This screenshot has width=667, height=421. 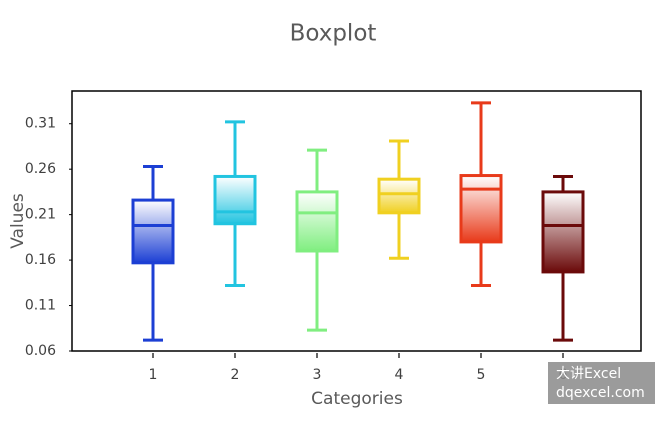 What do you see at coordinates (601, 383) in the screenshot?
I see `watermark-box` at bounding box center [601, 383].